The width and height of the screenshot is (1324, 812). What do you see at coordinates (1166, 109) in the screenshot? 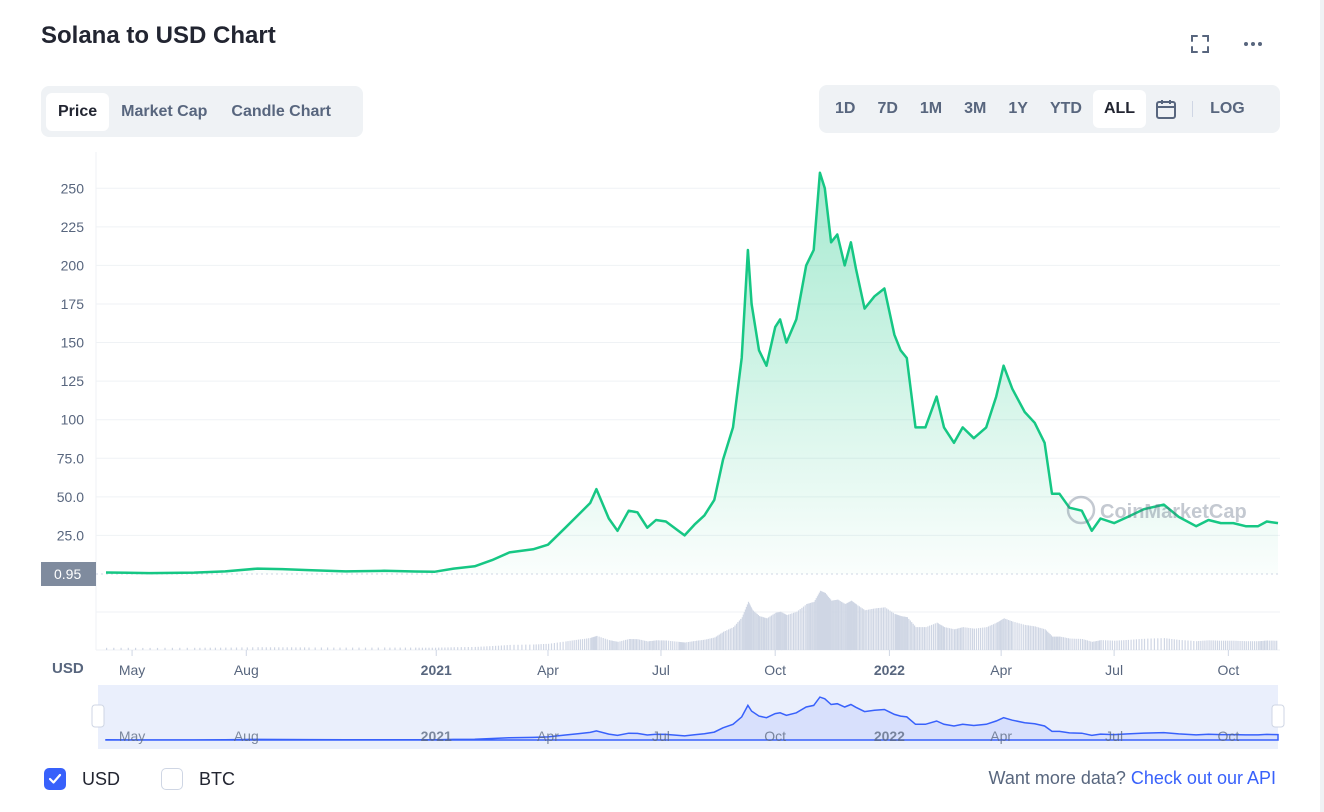
I see `calendar-icon` at bounding box center [1166, 109].